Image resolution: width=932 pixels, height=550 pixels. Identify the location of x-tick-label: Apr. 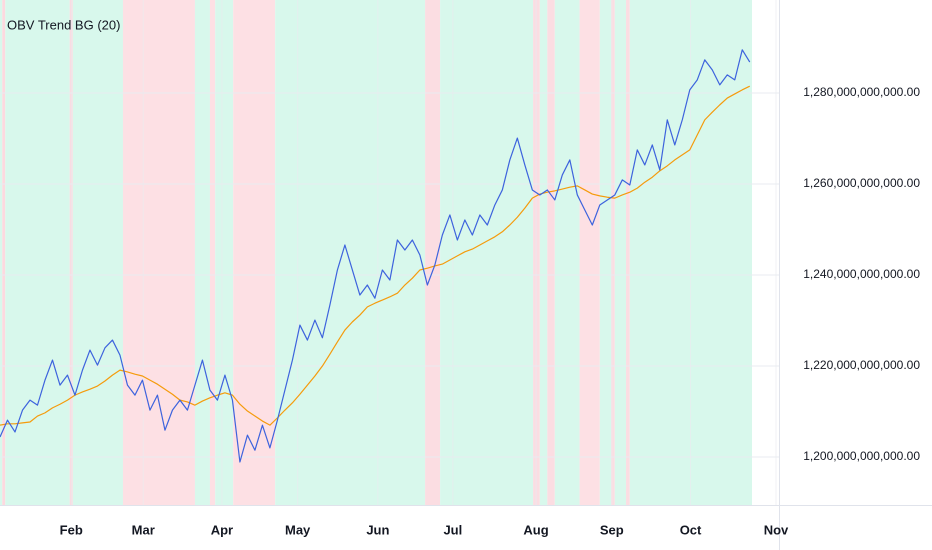
(222, 529).